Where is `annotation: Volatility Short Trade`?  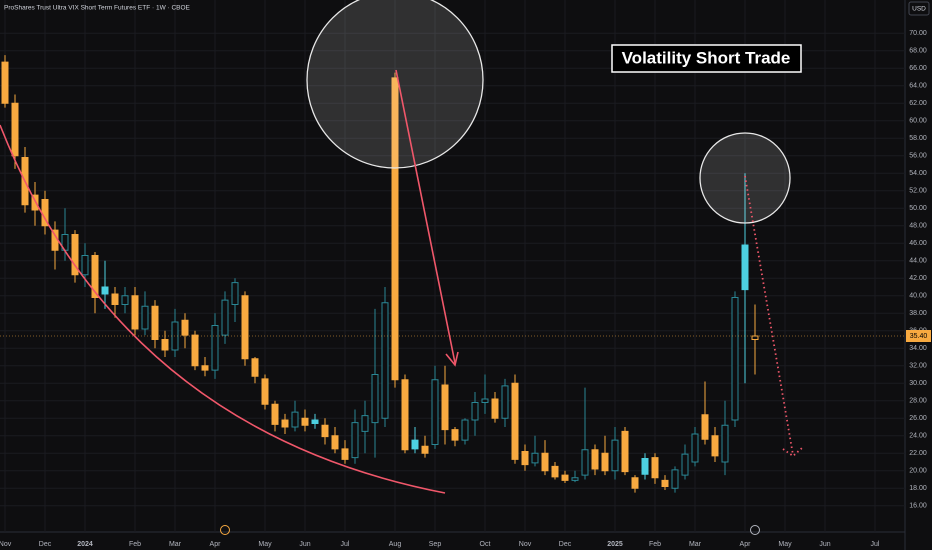 annotation: Volatility Short Trade is located at coordinates (706, 57).